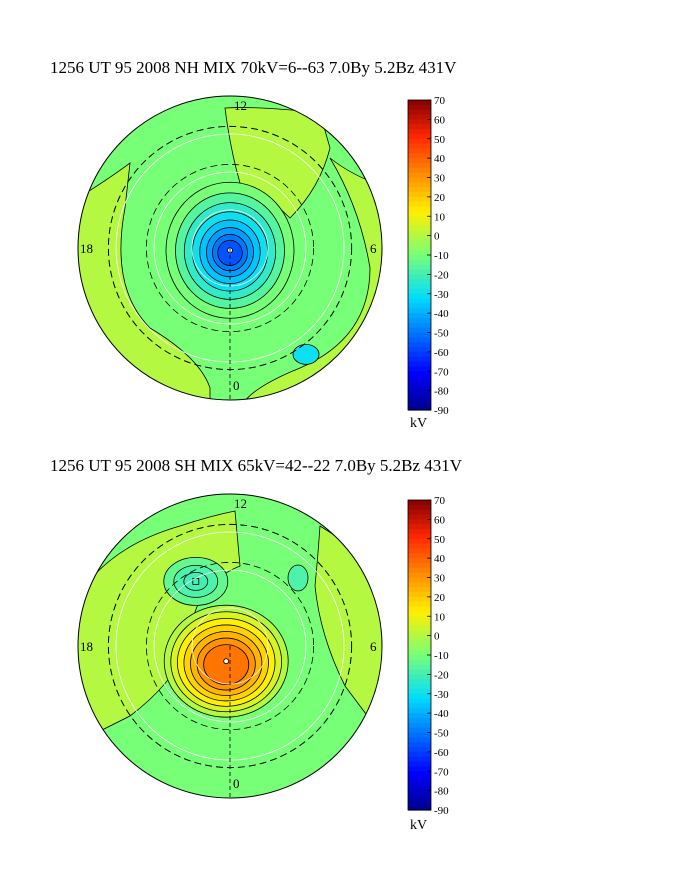 This screenshot has height=890, width=700. Describe the element at coordinates (440, 598) in the screenshot. I see `colorbar-tick-label: 20` at that location.